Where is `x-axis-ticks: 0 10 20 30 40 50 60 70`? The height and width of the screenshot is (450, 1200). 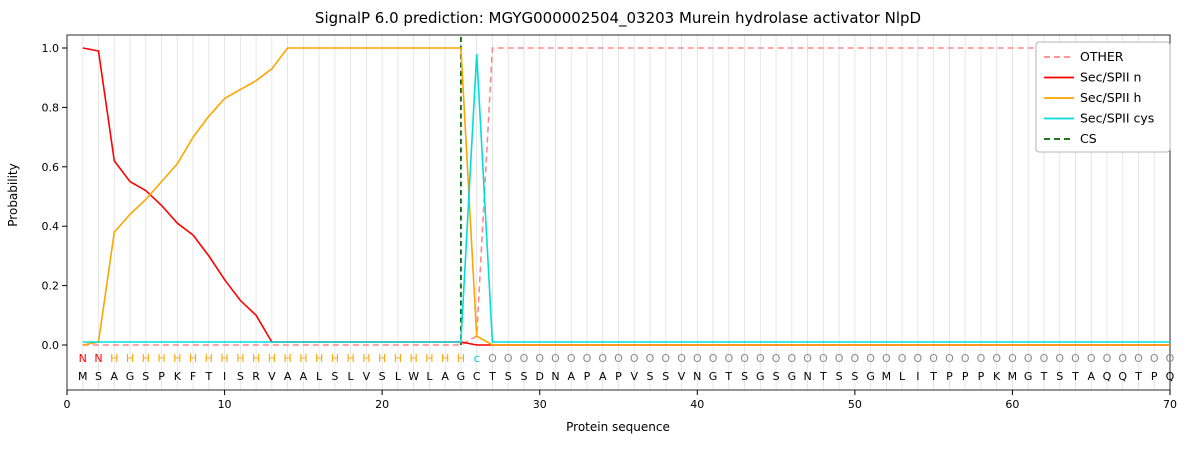
x-axis-ticks: 0 10 20 30 40 50 60 70 is located at coordinates (620, 400).